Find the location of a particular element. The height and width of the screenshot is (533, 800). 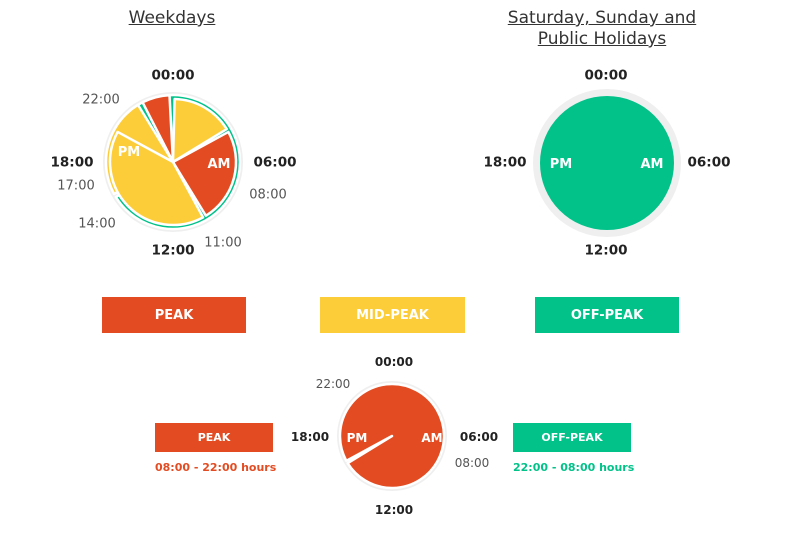

alt-label-06: 06:00 is located at coordinates (479, 437).